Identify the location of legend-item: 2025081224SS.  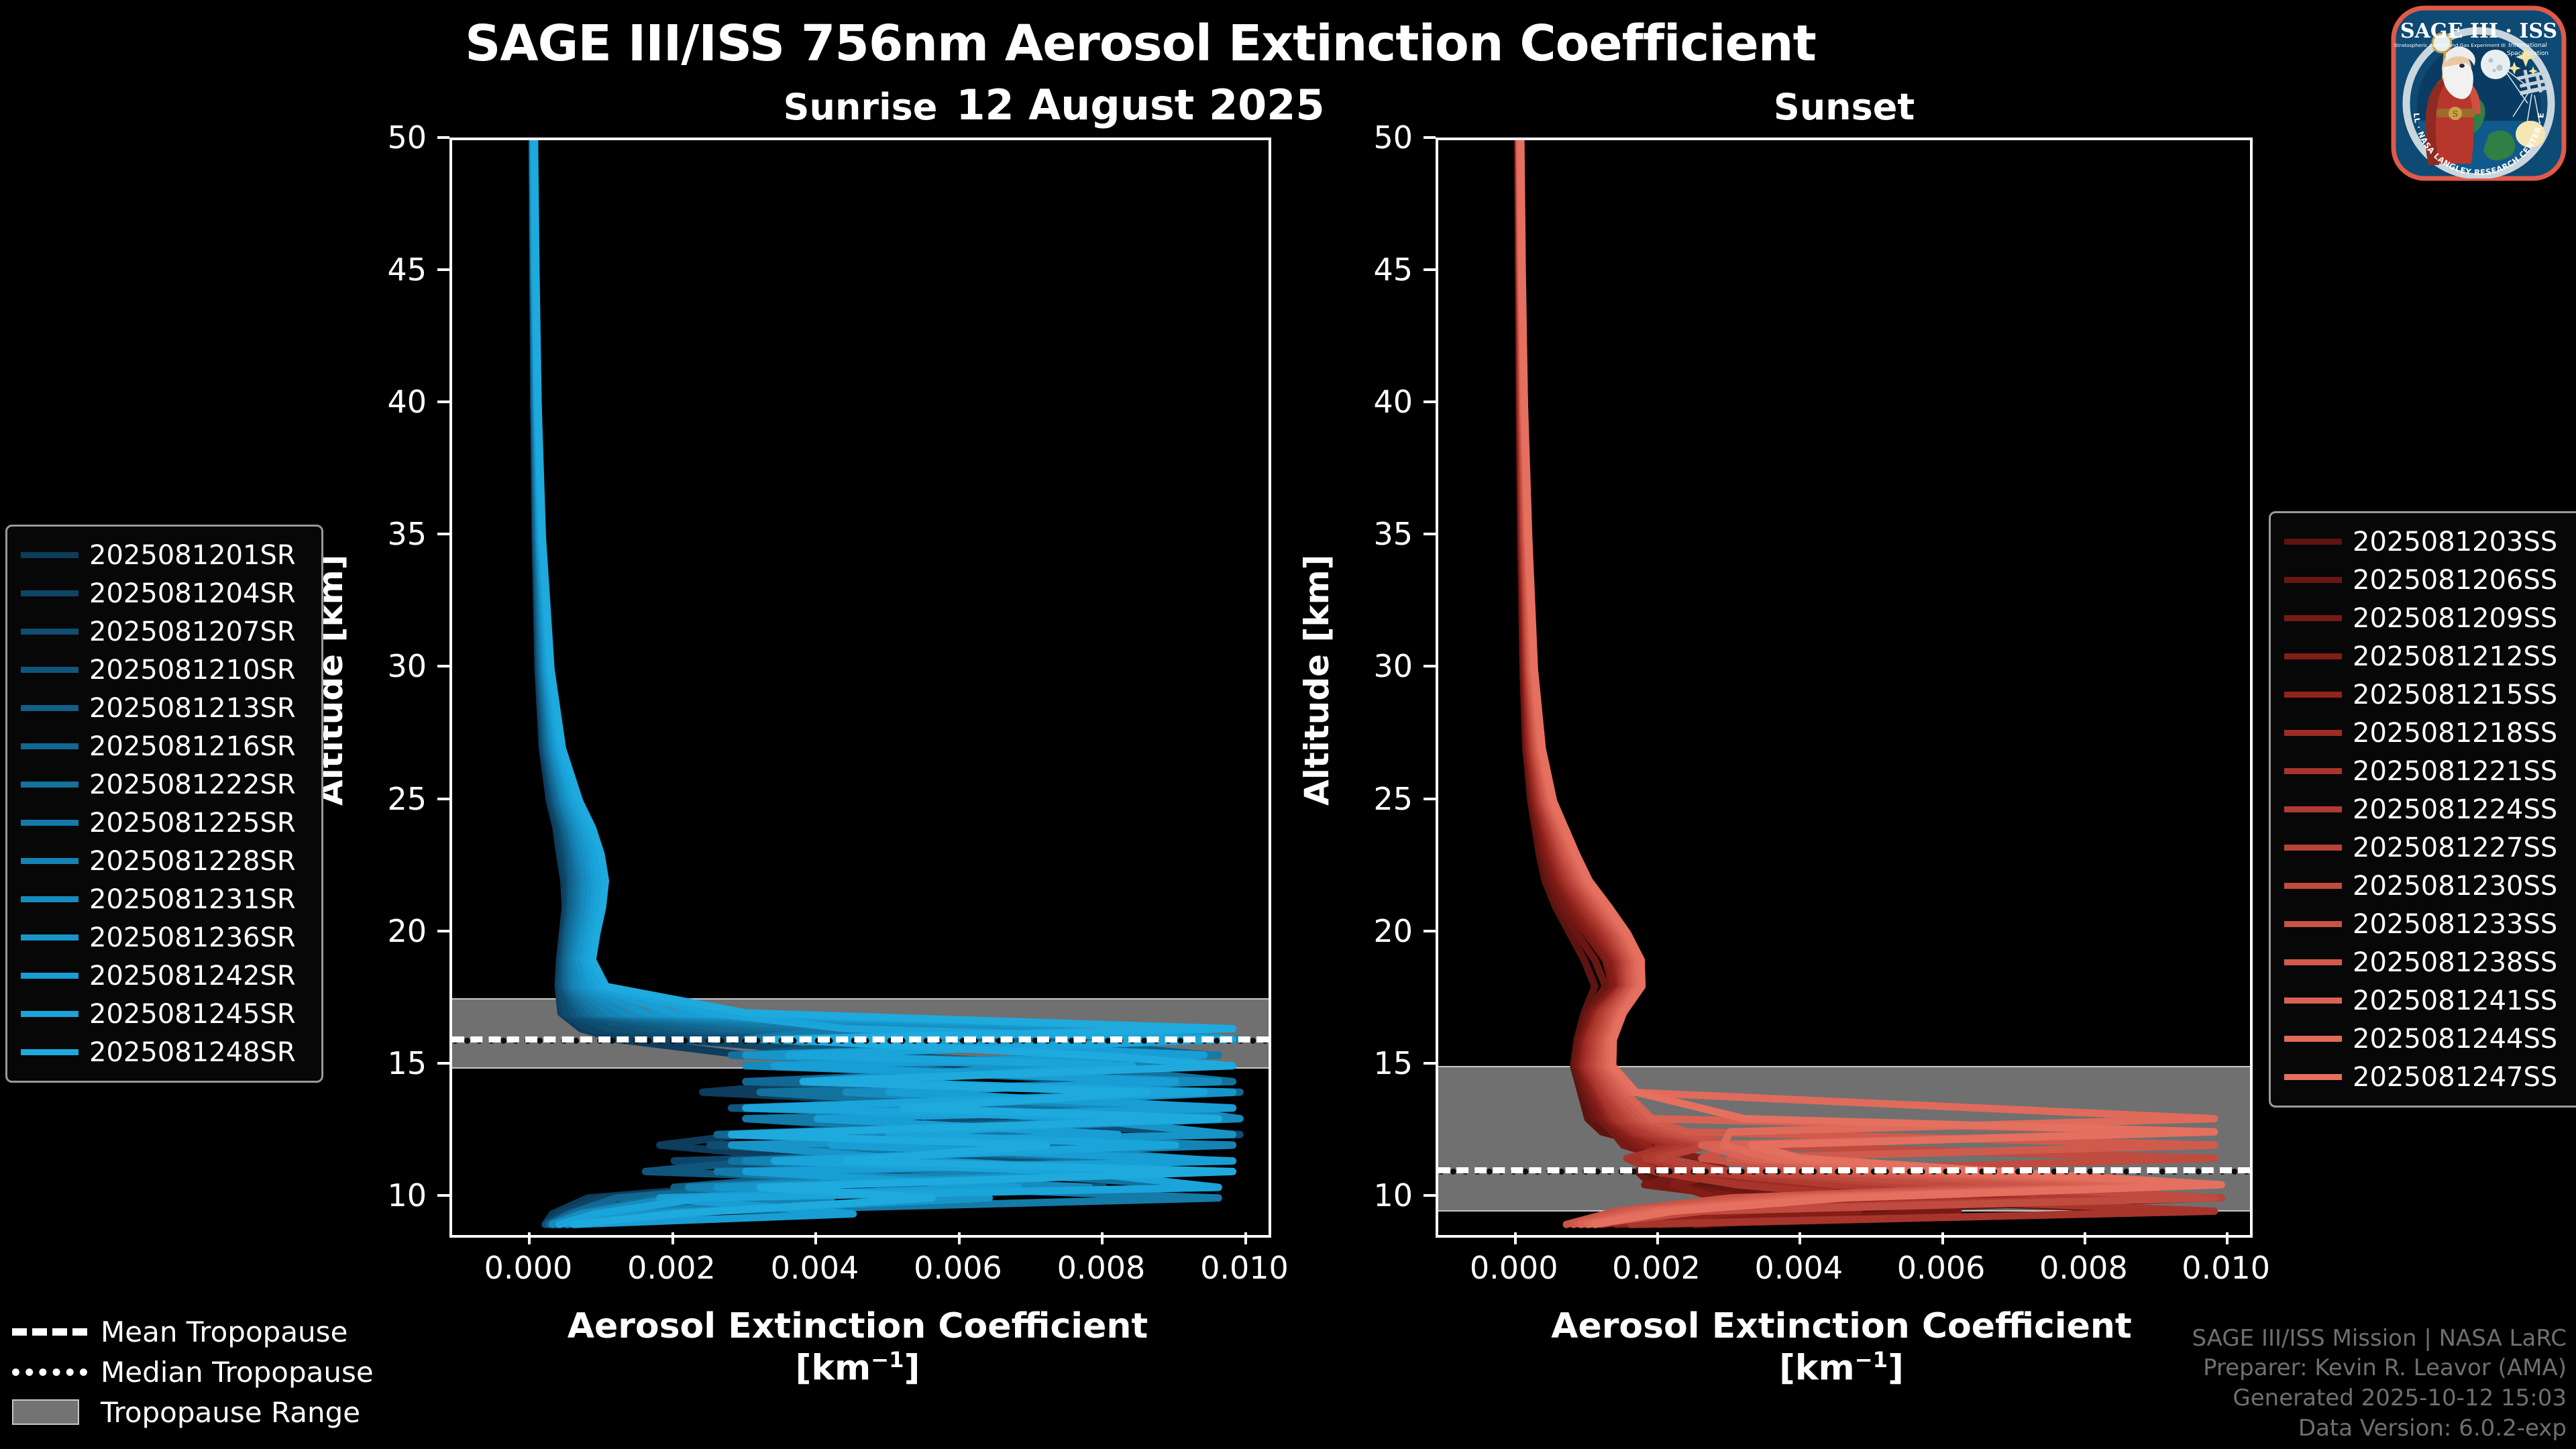
(2428, 809).